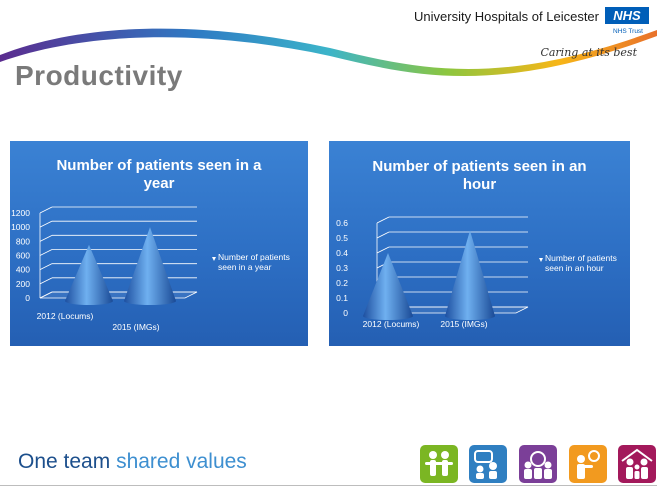 The image size is (657, 491). What do you see at coordinates (342, 223) in the screenshot?
I see `y-tick-label: 0.6` at bounding box center [342, 223].